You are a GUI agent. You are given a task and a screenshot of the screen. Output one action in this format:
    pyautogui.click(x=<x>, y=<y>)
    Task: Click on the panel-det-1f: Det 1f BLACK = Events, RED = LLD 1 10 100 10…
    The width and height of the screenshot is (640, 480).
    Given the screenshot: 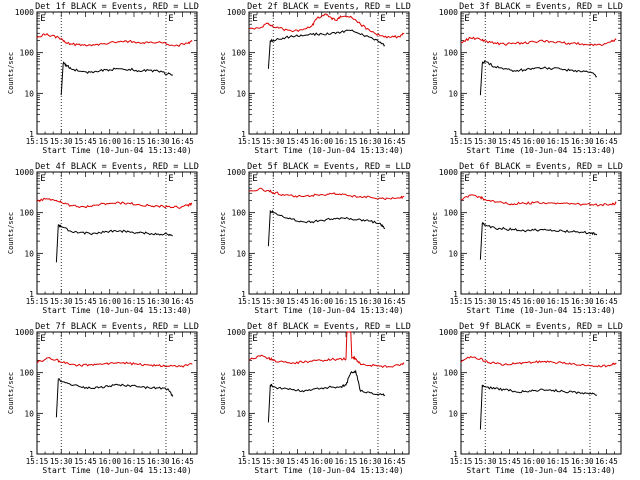 What is the action you would take?
    pyautogui.click(x=103, y=78)
    